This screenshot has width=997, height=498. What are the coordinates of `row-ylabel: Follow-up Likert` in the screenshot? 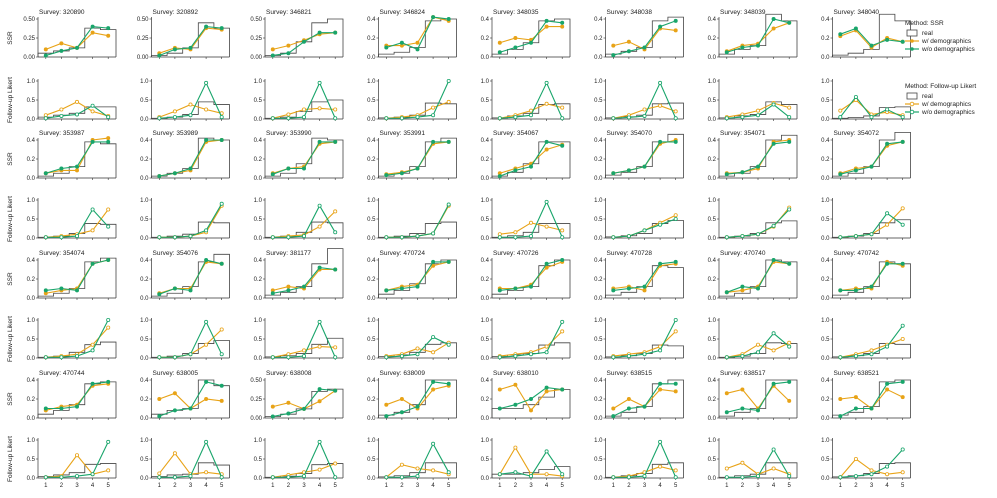 It's located at (10, 100).